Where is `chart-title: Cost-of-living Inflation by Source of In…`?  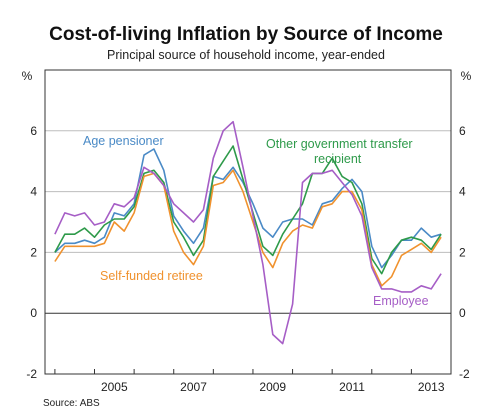
chart-title: Cost-of-living Inflation by Source of In… is located at coordinates (246, 34).